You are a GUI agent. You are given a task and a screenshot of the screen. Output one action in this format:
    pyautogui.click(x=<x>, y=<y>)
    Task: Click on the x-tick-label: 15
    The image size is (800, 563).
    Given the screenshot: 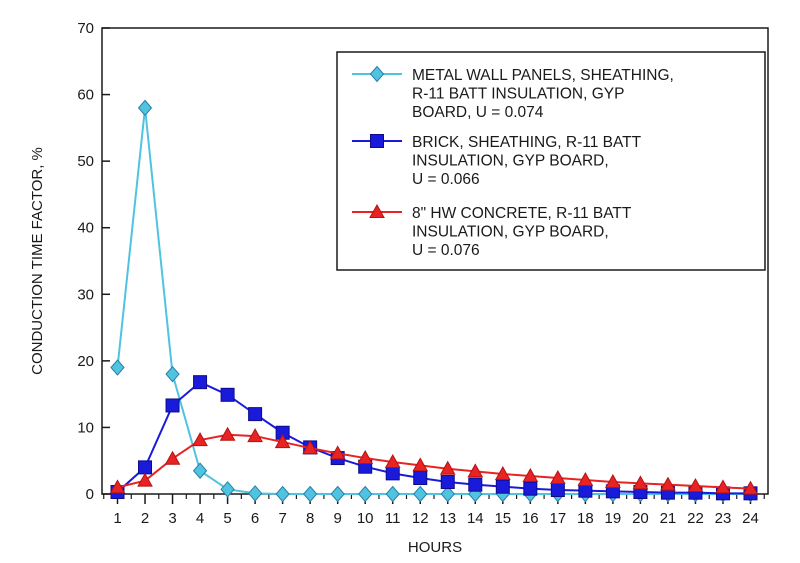 What is the action you would take?
    pyautogui.click(x=502, y=518)
    